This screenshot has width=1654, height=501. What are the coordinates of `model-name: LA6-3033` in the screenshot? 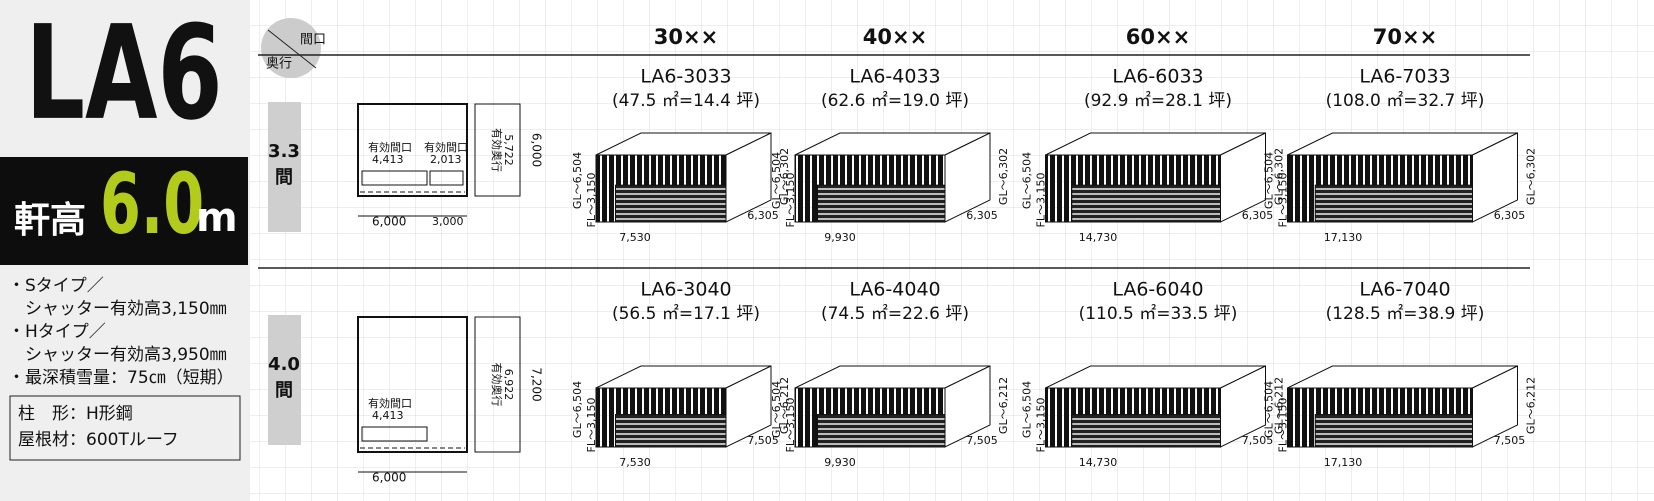 It's located at (685, 77).